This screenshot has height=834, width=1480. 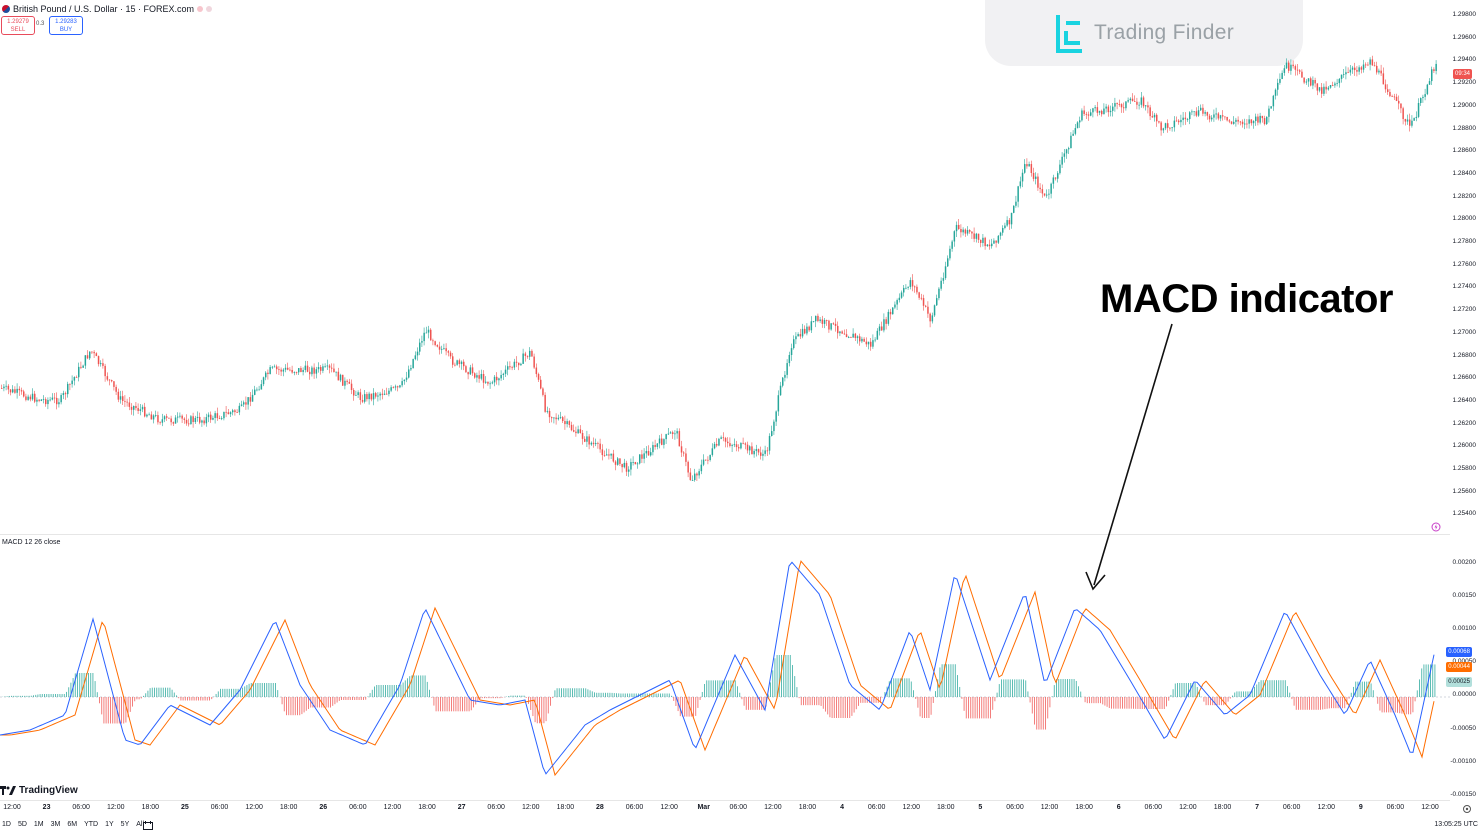 I want to click on timeframe-5d: 5D, so click(x=22, y=824).